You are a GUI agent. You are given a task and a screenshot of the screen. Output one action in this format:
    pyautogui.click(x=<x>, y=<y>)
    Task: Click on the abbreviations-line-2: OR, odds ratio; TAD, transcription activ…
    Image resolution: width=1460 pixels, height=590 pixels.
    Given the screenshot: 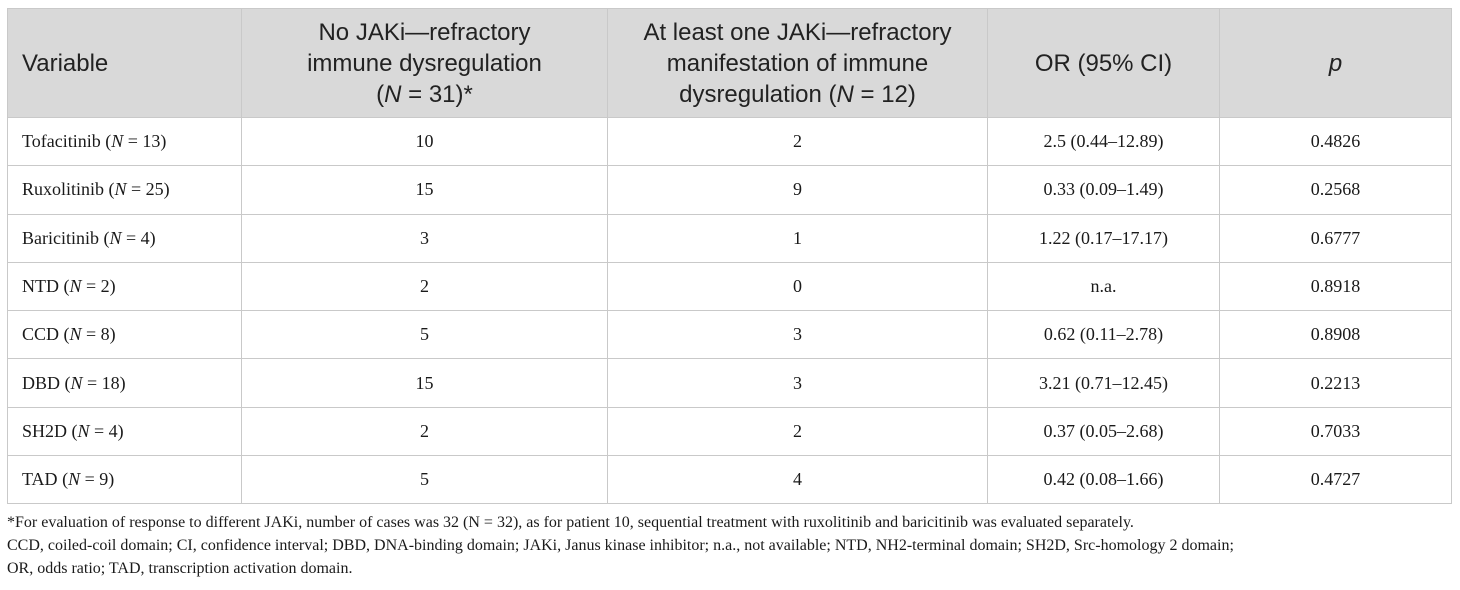 What is the action you would take?
    pyautogui.click(x=180, y=568)
    